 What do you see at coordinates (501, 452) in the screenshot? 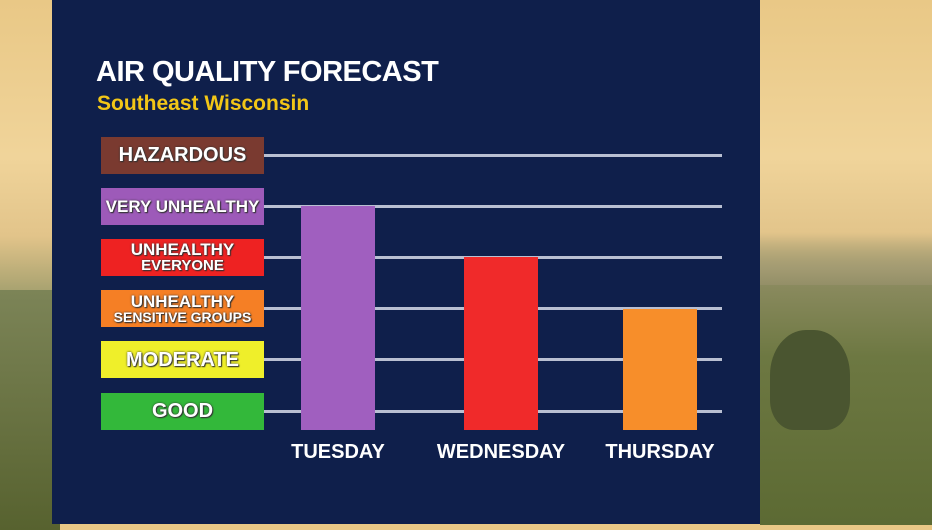
I see `x-tick-label: WEDNESDAY` at bounding box center [501, 452].